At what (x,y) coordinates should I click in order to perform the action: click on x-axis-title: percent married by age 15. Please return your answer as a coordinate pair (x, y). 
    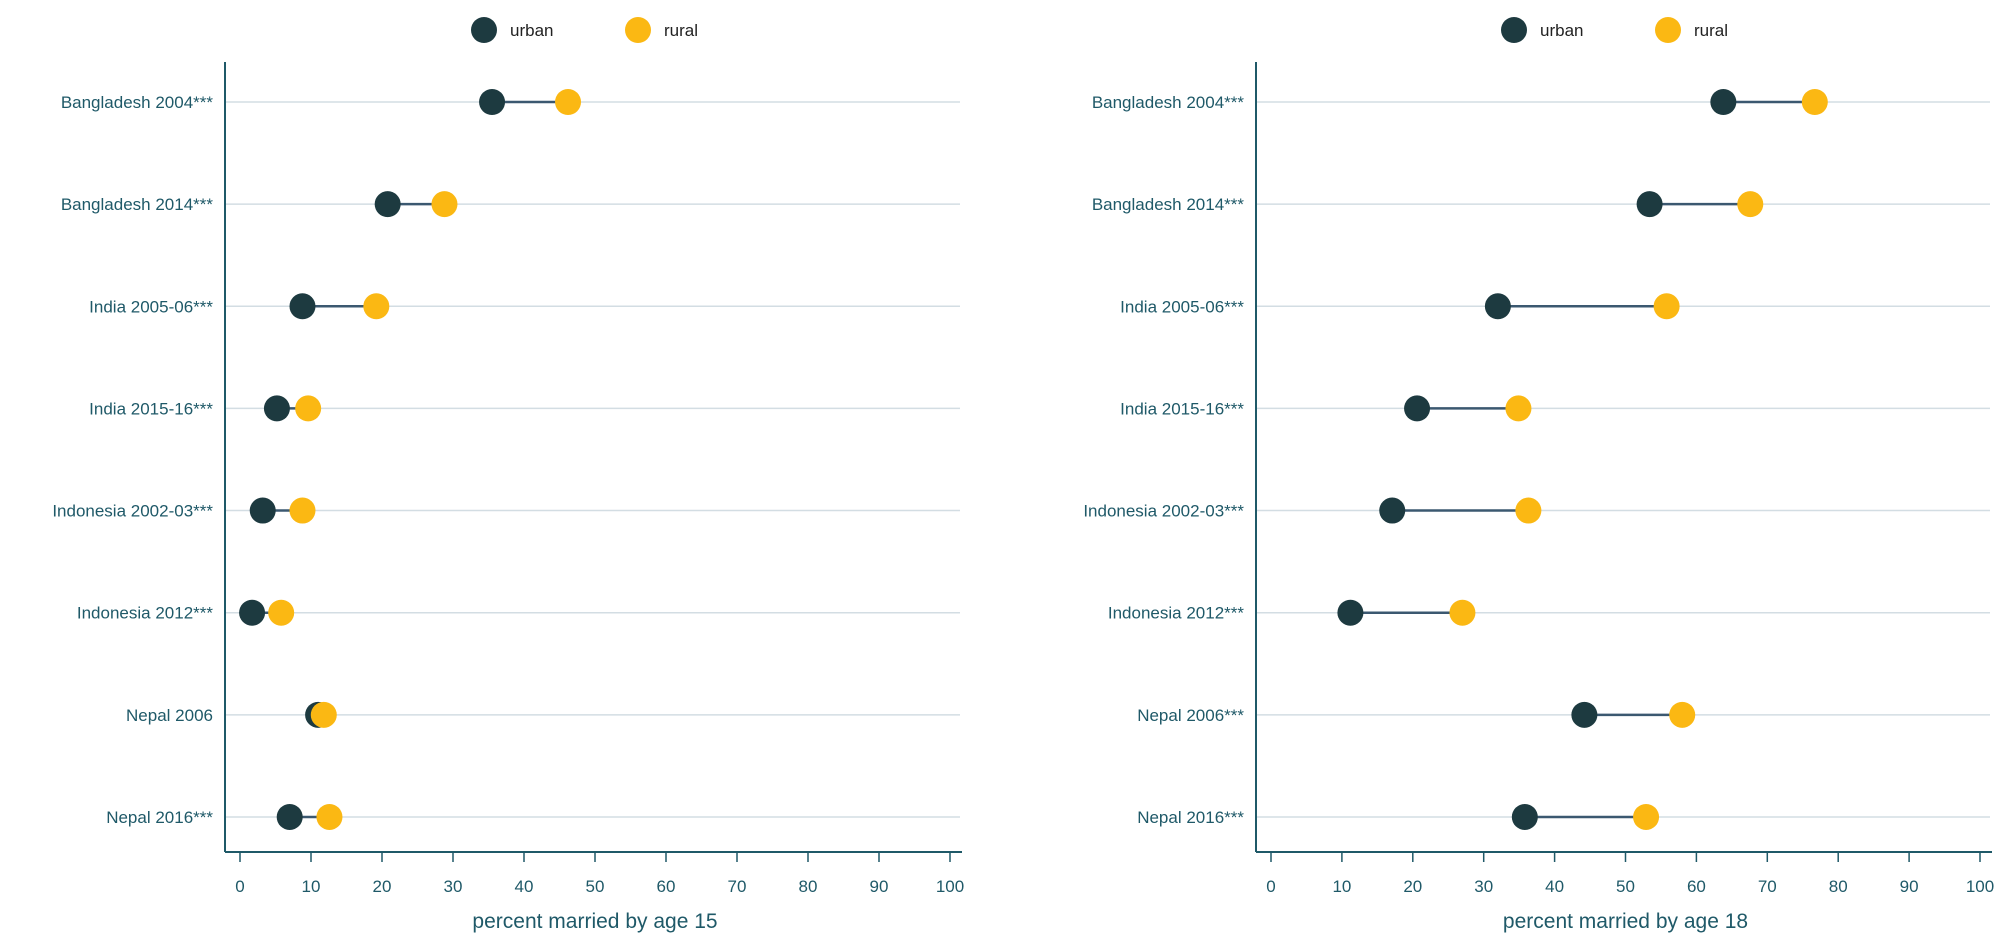
    Looking at the image, I should click on (594, 921).